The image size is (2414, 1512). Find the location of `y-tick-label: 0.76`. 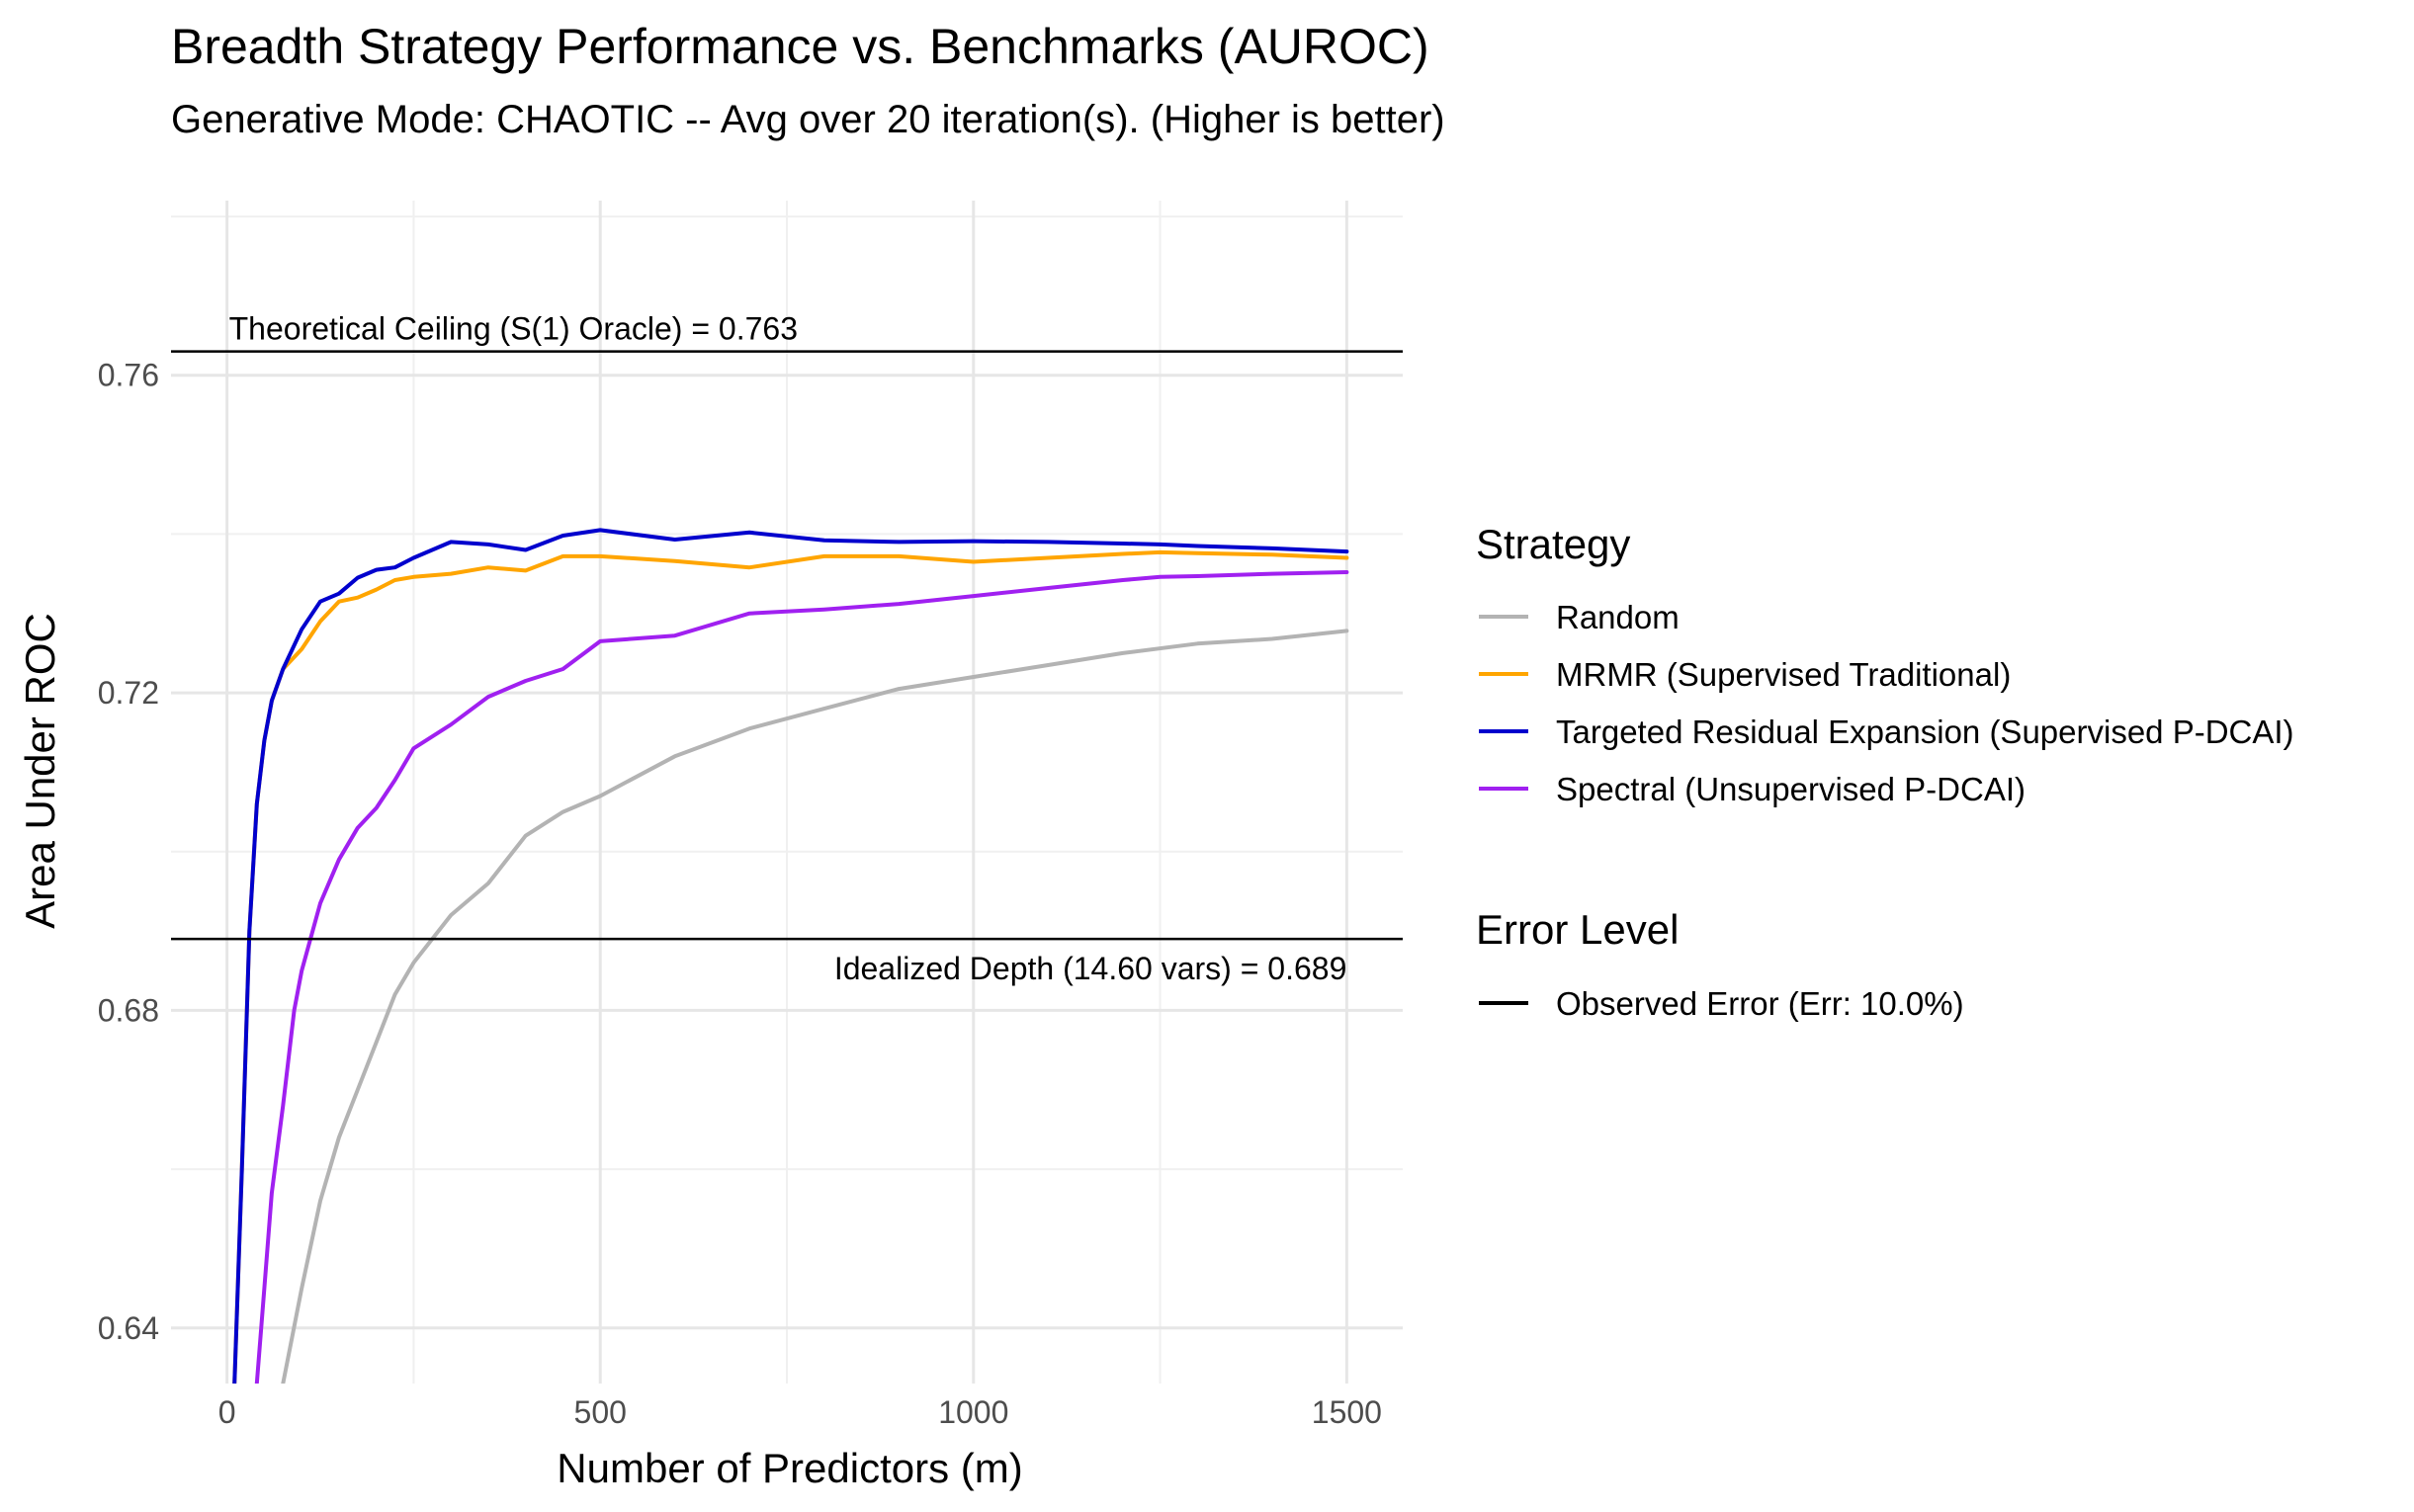

y-tick-label: 0.76 is located at coordinates (128, 375).